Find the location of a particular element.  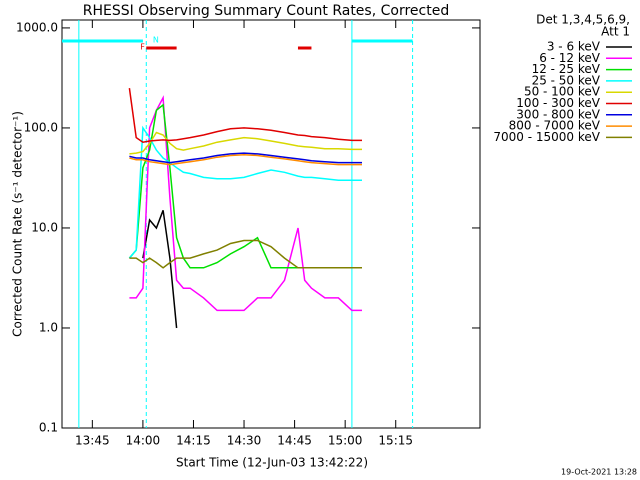

y-tick-label: 0.1 is located at coordinates (48, 428).